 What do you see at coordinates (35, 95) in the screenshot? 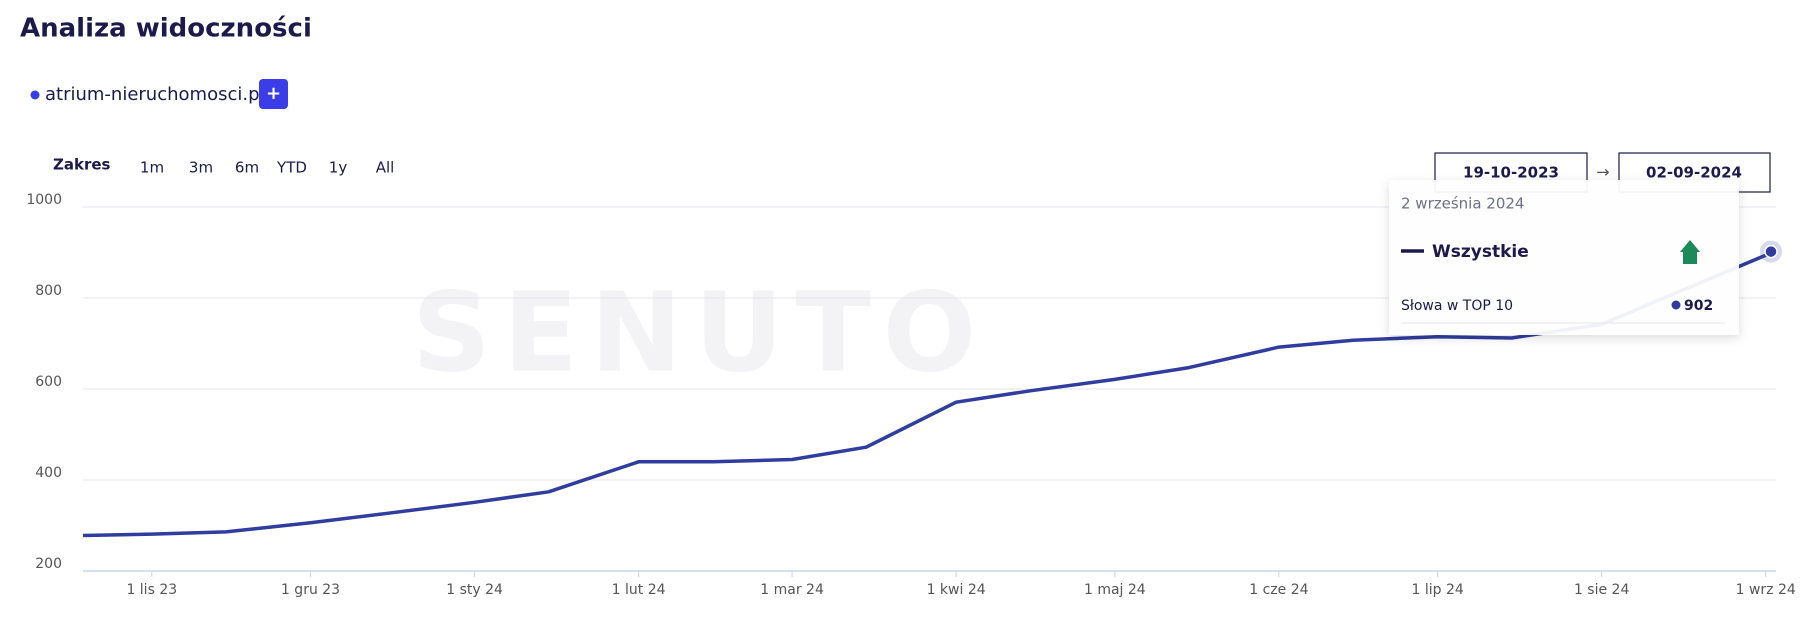
I see `legend-dot` at bounding box center [35, 95].